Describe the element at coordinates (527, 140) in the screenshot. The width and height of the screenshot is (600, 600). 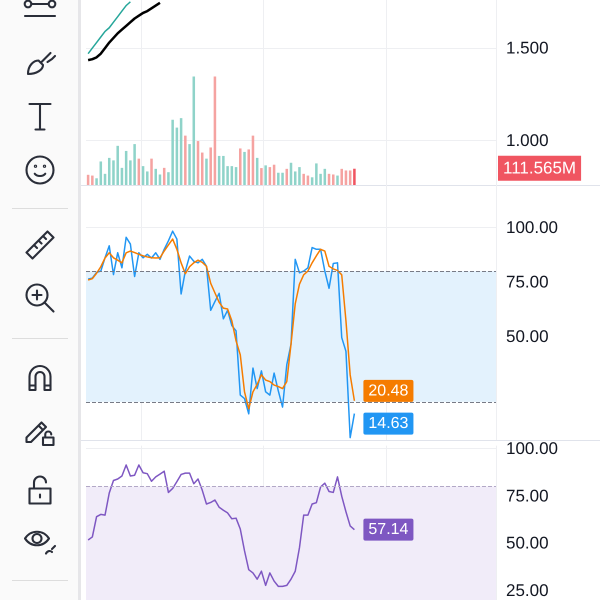
I see `y-tick-label: 1.000` at that location.